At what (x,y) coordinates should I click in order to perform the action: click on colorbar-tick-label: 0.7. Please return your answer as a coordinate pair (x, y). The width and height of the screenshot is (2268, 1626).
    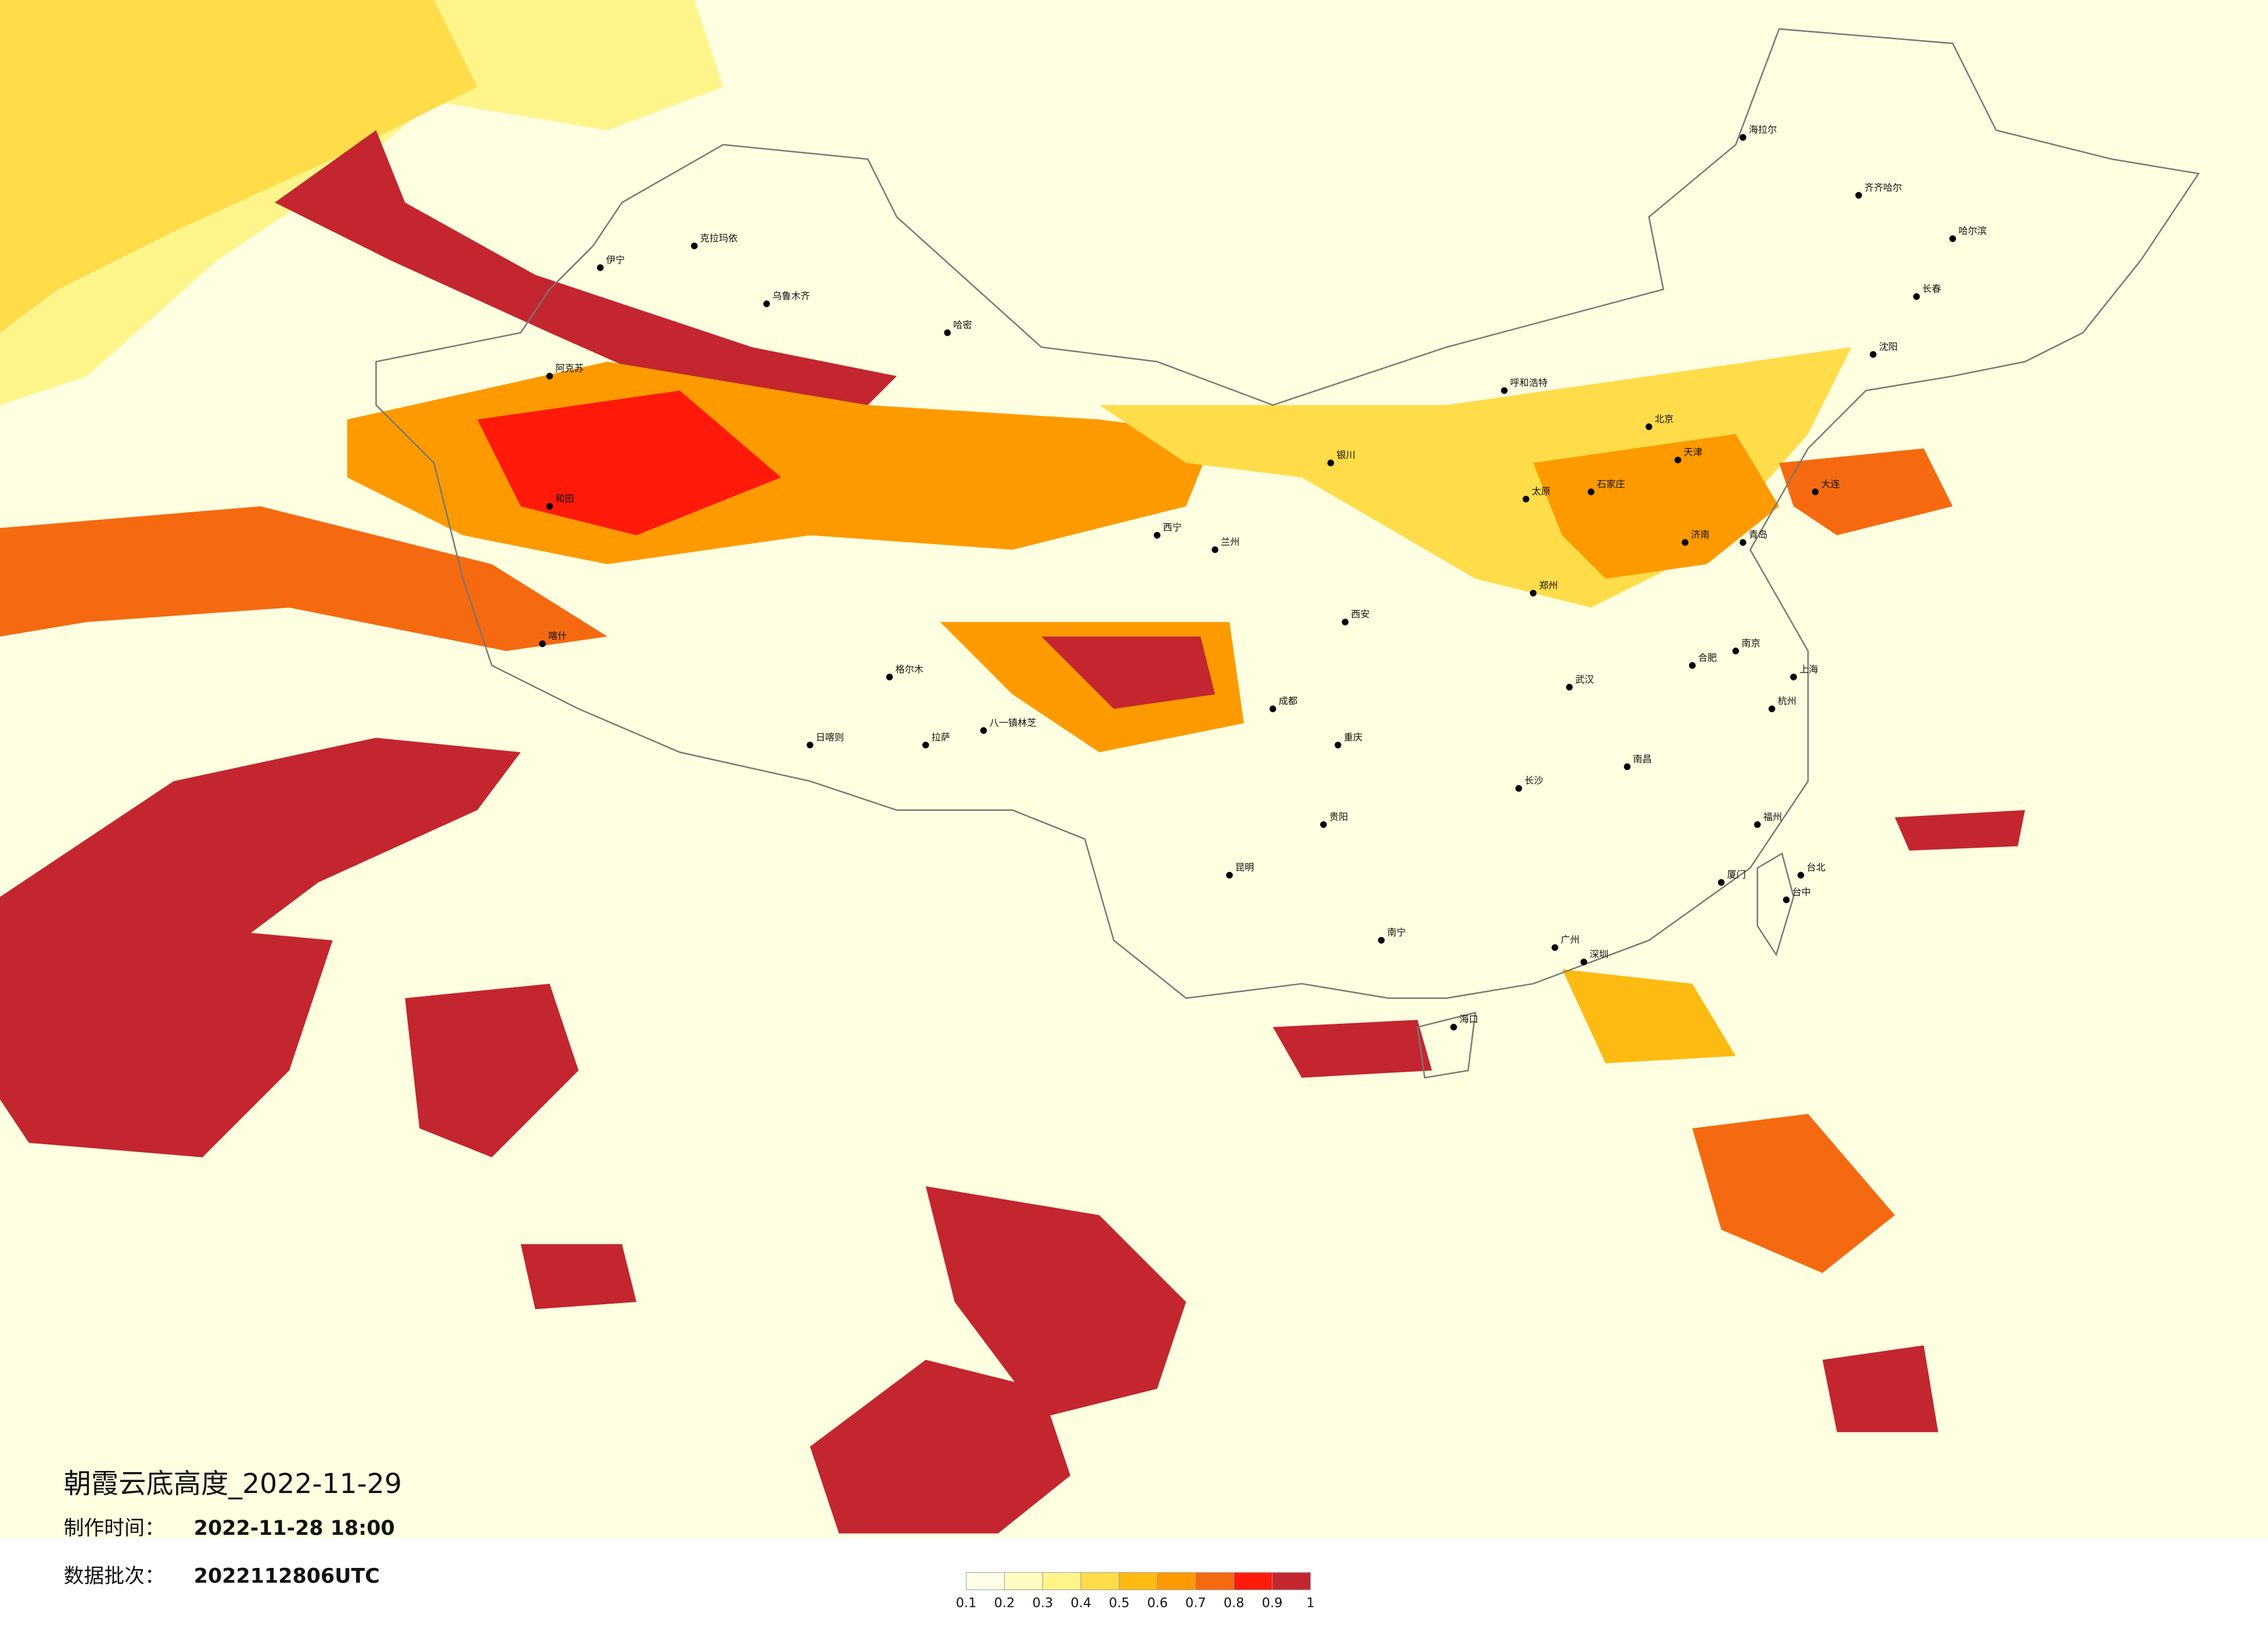
    Looking at the image, I should click on (1195, 1603).